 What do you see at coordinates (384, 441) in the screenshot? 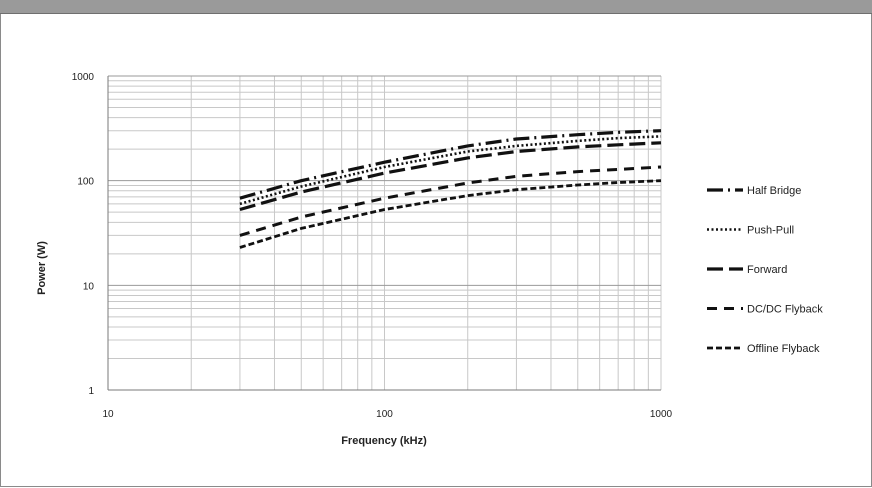
I see `x-axis-label: Frequency (kHz)` at bounding box center [384, 441].